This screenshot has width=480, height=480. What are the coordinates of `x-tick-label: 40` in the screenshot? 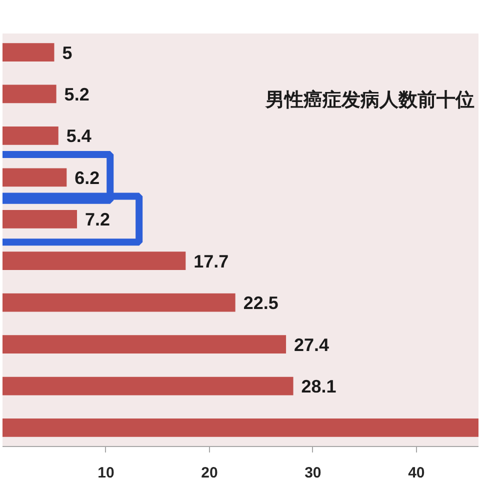 It's located at (416, 472).